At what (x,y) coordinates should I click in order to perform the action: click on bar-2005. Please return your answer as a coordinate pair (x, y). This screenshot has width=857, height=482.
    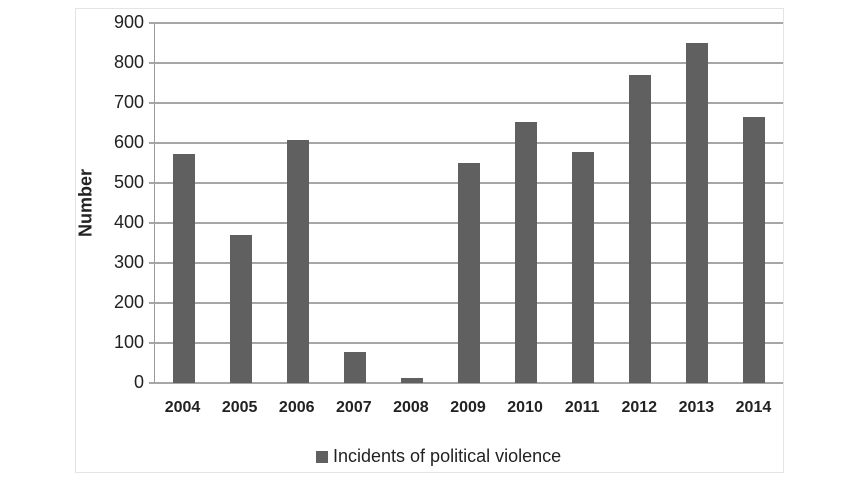
    Looking at the image, I should click on (240, 309).